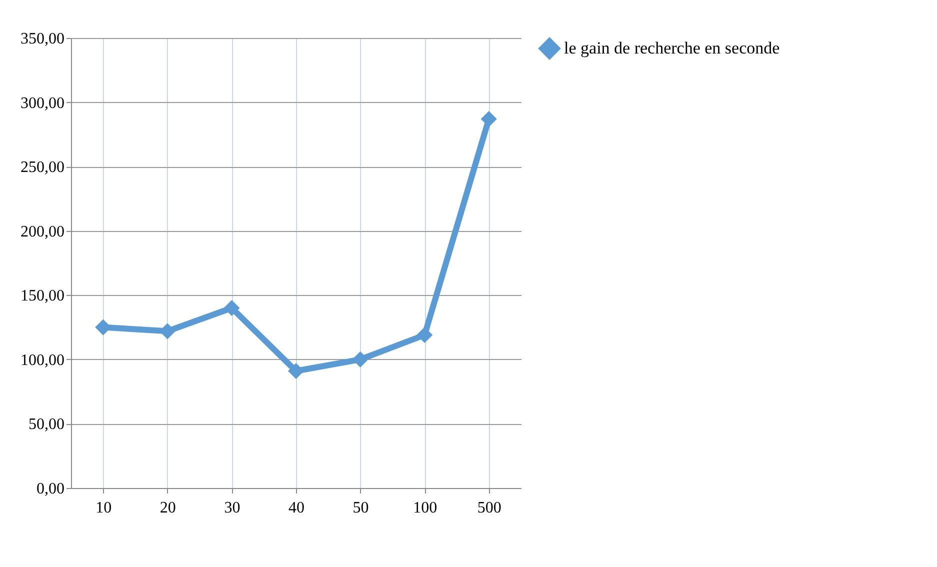  Describe the element at coordinates (232, 508) in the screenshot. I see `x-tick-label: 30` at that location.